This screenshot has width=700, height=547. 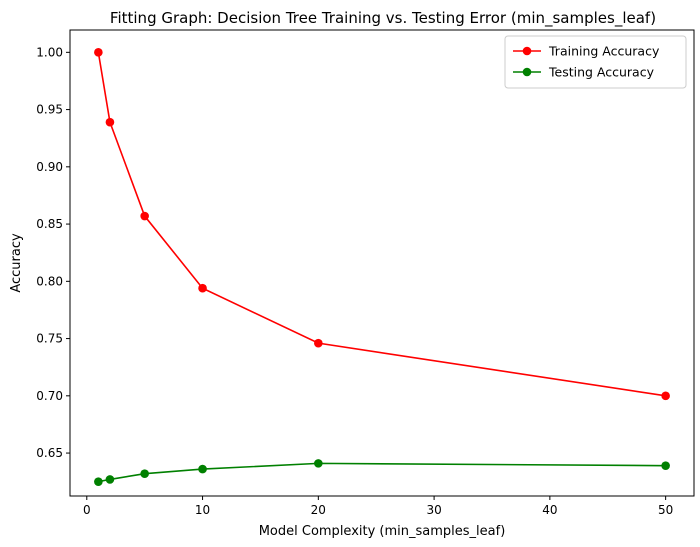 What do you see at coordinates (53, 252) in the screenshot?
I see `y-axis: 0.65 0.70 0.75 0.80 0.85 0.90 0.95 1.00` at bounding box center [53, 252].